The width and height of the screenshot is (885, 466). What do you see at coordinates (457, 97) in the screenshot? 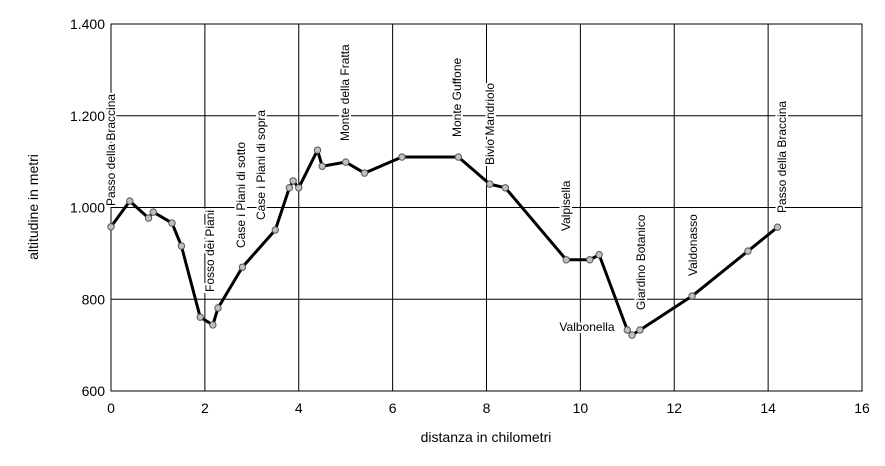
I see `annotation: Monte Guffone` at bounding box center [457, 97].